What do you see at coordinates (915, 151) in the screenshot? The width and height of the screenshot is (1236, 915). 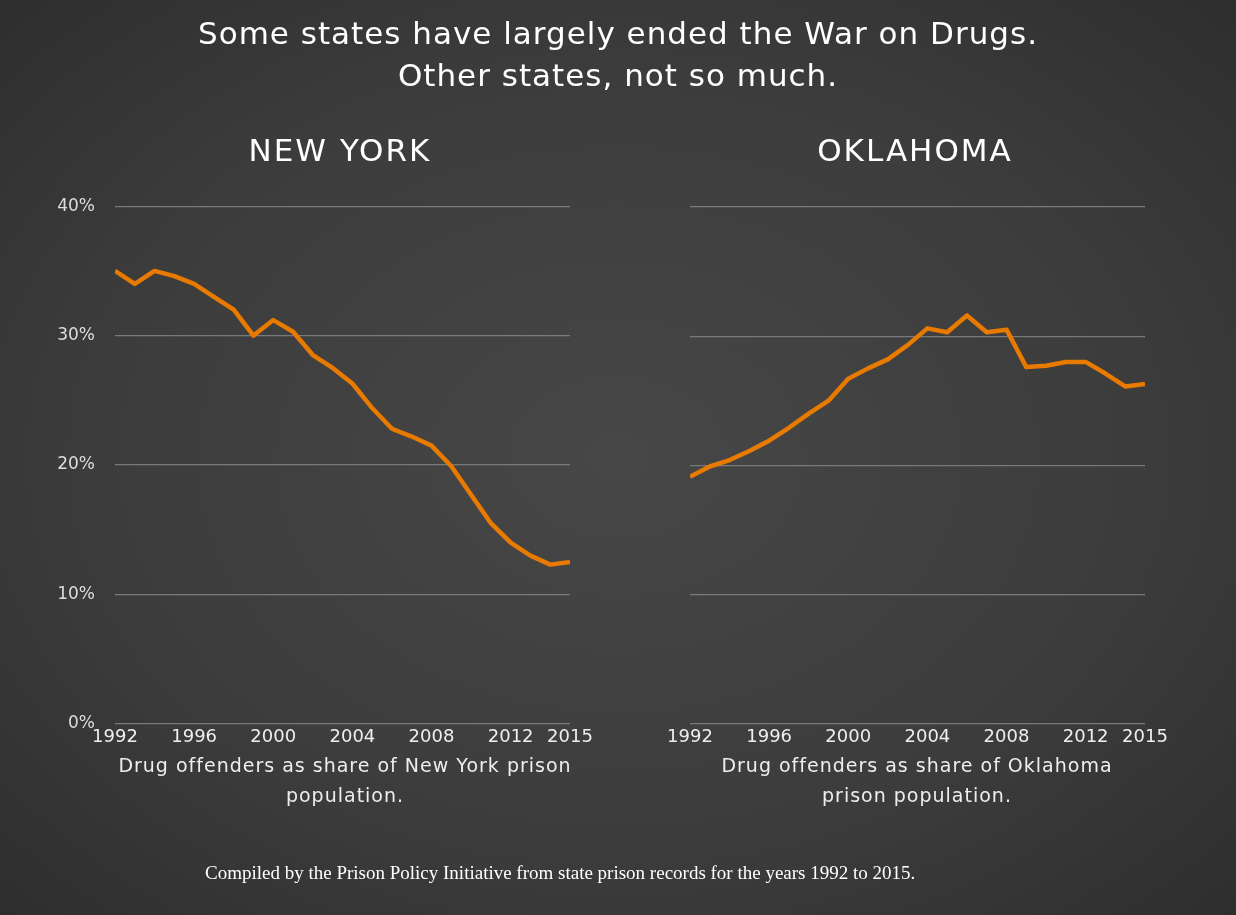 I see `chart-title: OKLAHOMA` at bounding box center [915, 151].